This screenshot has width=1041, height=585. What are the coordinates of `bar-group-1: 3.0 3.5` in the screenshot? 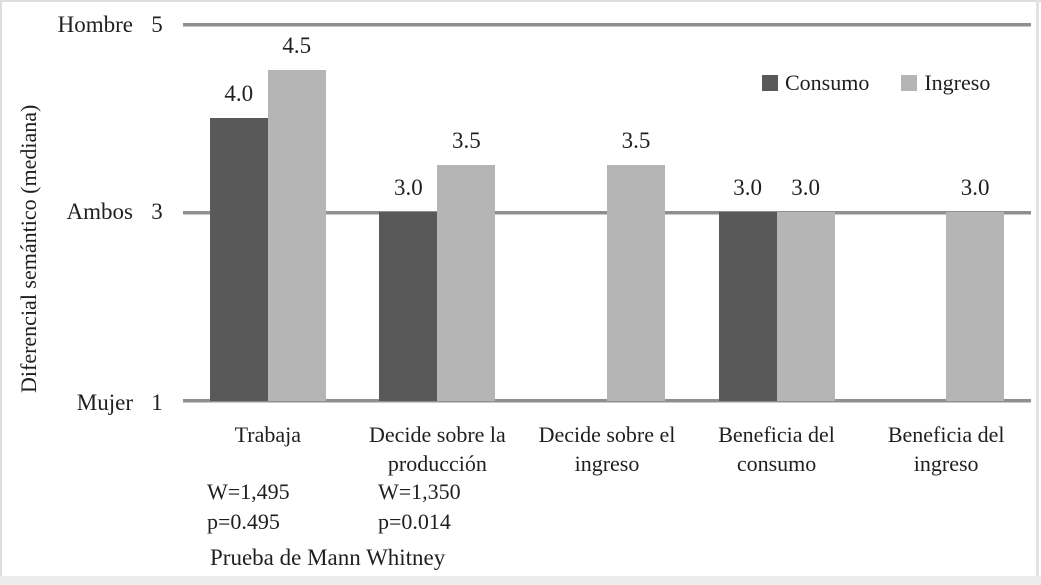 It's located at (438, 212).